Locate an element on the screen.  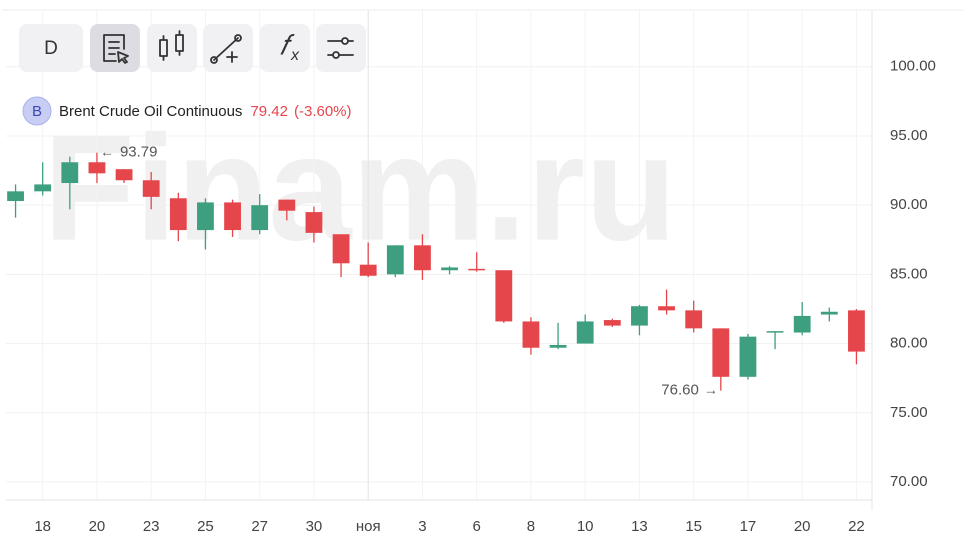
y-tick-label: 80.00 is located at coordinates (909, 343).